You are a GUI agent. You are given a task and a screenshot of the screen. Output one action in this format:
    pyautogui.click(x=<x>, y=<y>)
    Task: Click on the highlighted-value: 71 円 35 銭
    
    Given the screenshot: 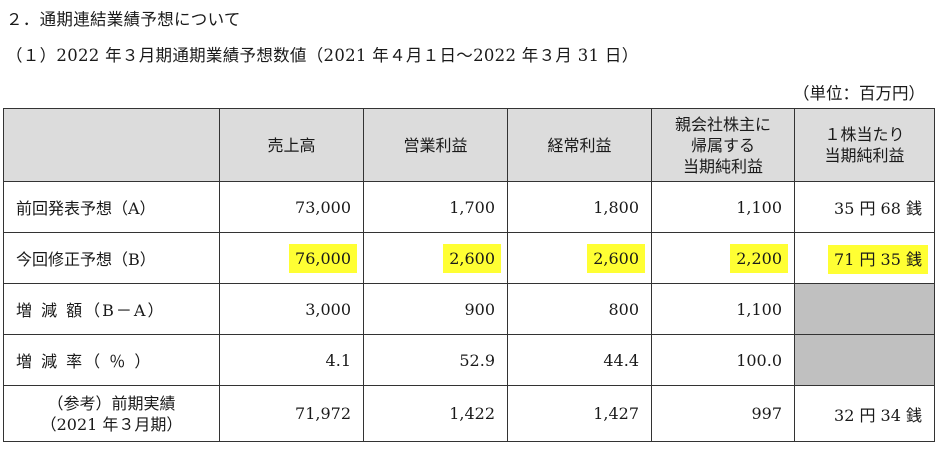 What is the action you would take?
    pyautogui.click(x=878, y=259)
    